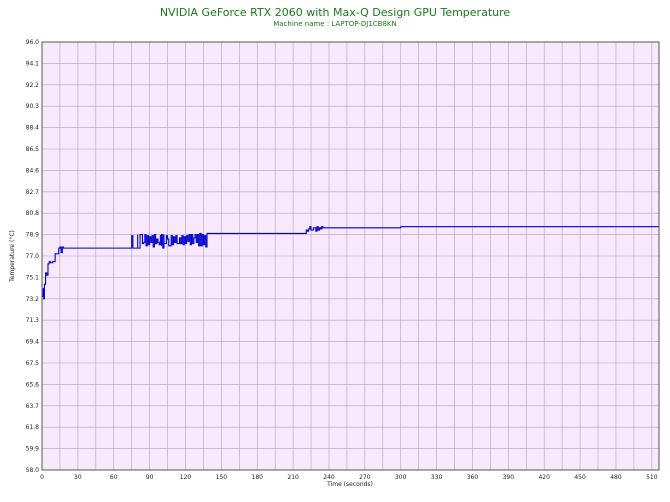 The height and width of the screenshot is (502, 670). Describe the element at coordinates (33, 406) in the screenshot. I see `y-tick-label: 63.7` at that location.